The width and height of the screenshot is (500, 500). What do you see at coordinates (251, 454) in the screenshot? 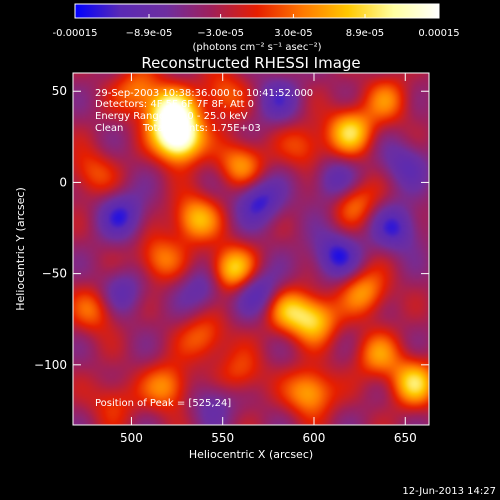
I see `x-axis-label: Heliocentric X (arcsec)` at bounding box center [251, 454].